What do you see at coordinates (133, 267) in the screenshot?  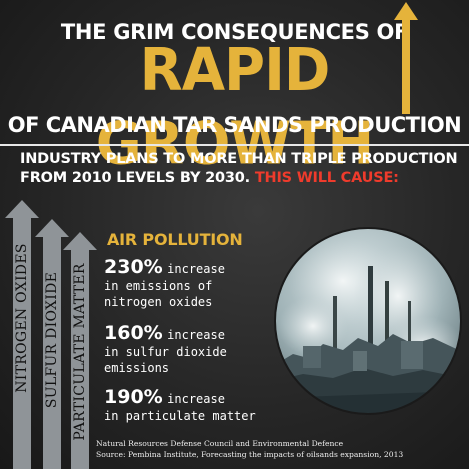 I see `stat-value: 230%` at bounding box center [133, 267].